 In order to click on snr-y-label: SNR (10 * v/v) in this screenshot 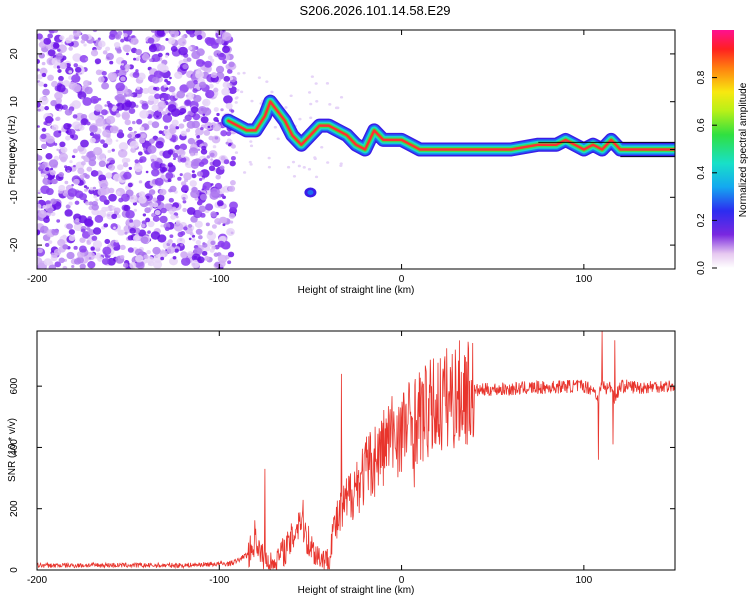, I will do `click(12, 450)`.